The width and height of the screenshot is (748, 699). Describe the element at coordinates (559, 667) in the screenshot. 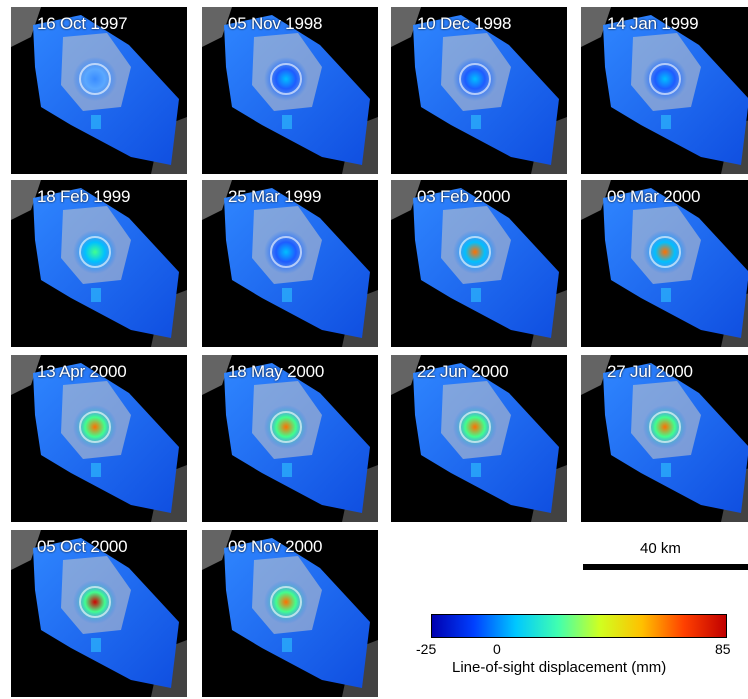

I see `colorbar-title: Line-of-sight displacement (mm)` at that location.